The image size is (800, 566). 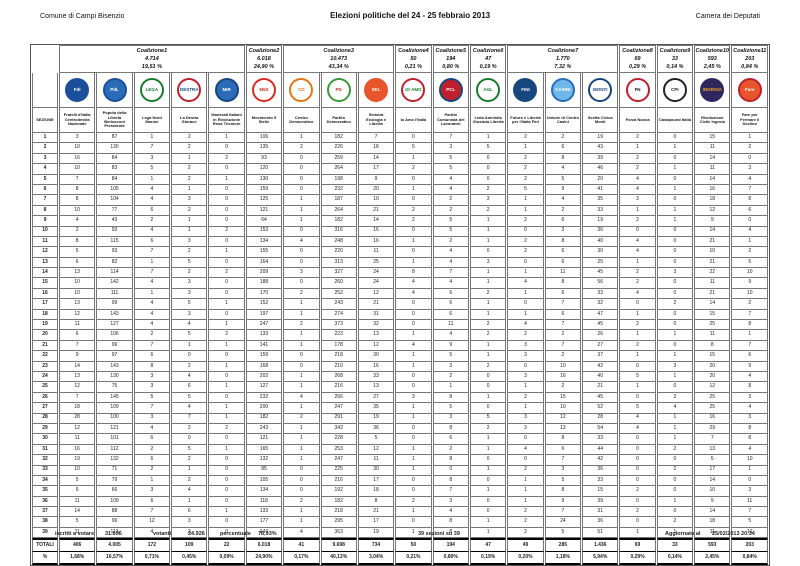 What do you see at coordinates (637, 559) in the screenshot?
I see `percent-cell: 0,29%` at bounding box center [637, 559].